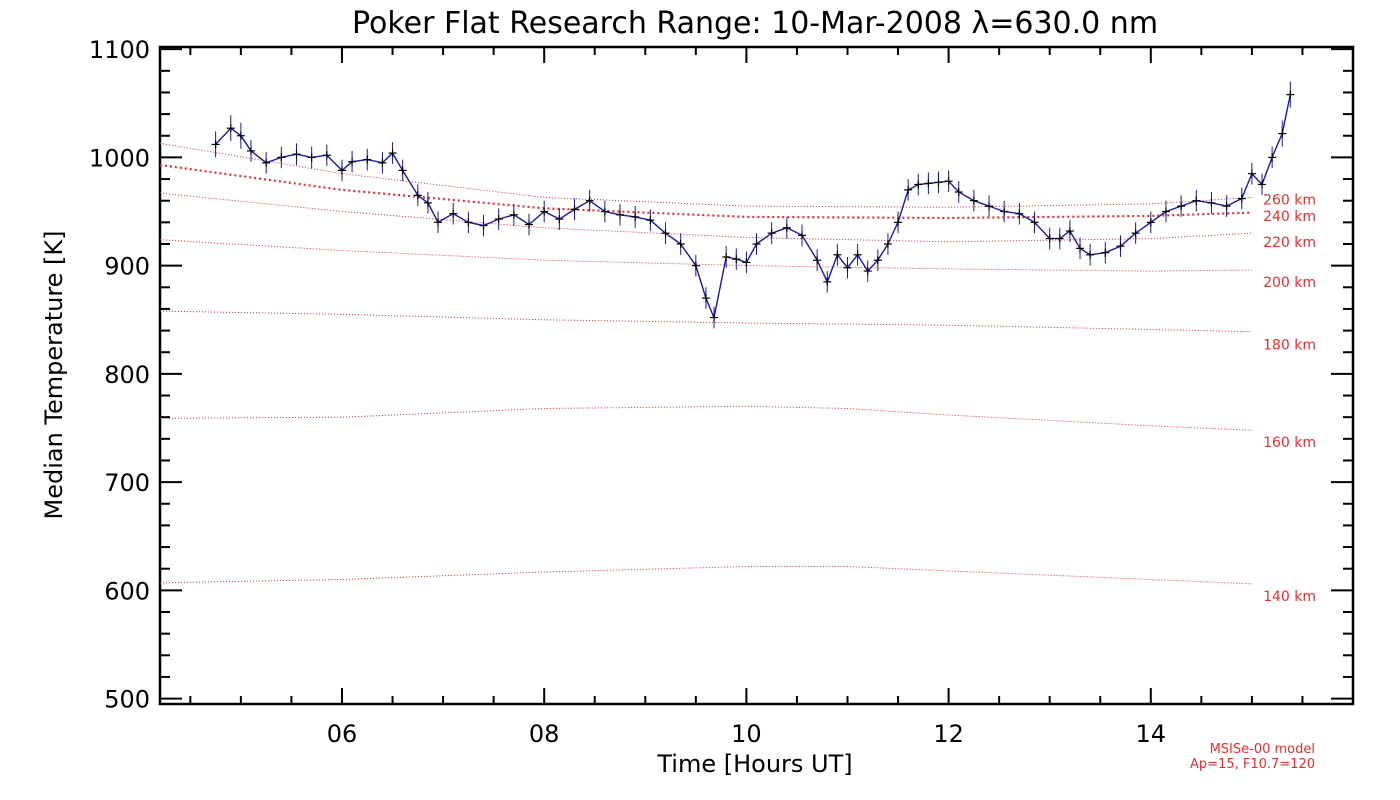 The width and height of the screenshot is (1400, 800). Describe the element at coordinates (342, 734) in the screenshot. I see `x-tick-label: 06` at that location.